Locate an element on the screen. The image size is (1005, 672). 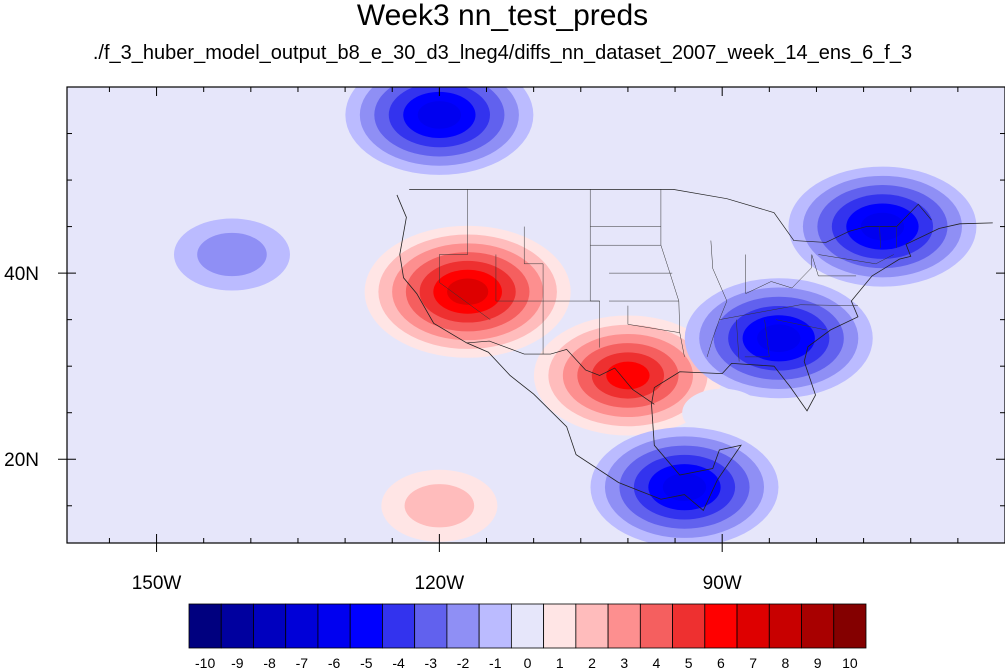
colorbar-label: 5 is located at coordinates (689, 663).